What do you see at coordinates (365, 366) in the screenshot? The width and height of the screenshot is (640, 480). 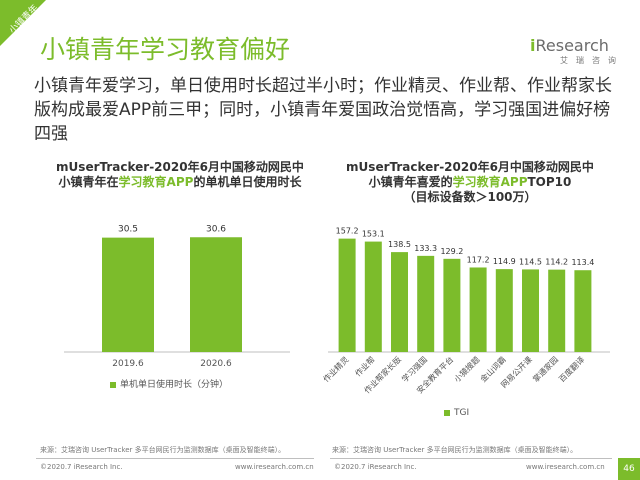 I see `right-category-label: 作业帮` at bounding box center [365, 366].